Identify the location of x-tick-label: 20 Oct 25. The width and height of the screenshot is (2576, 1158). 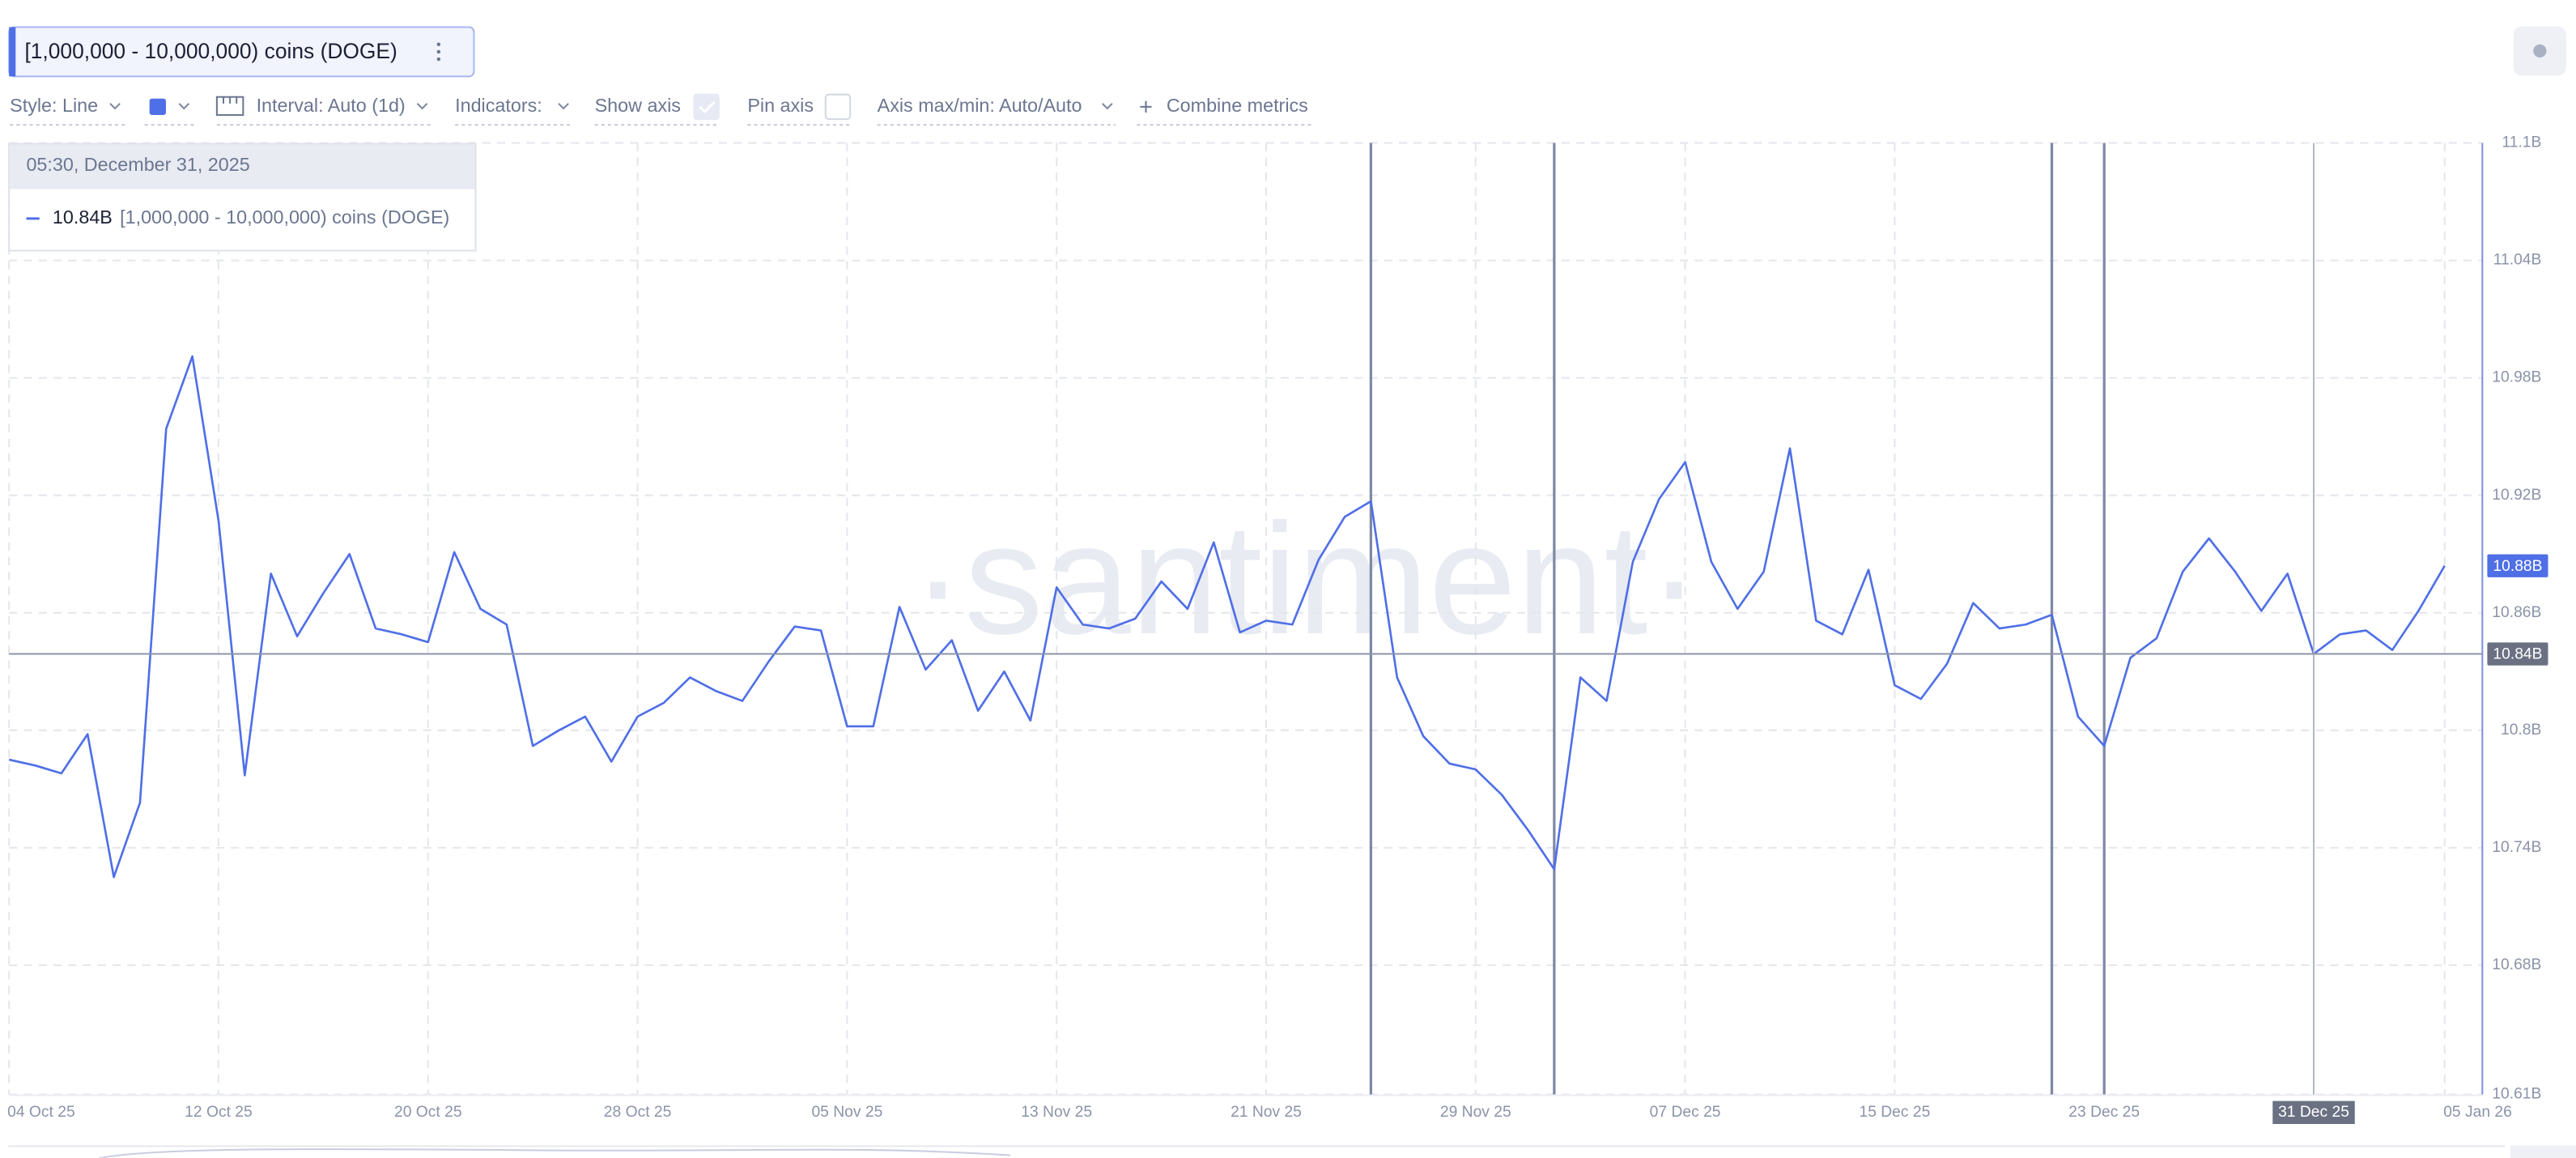
(428, 1112).